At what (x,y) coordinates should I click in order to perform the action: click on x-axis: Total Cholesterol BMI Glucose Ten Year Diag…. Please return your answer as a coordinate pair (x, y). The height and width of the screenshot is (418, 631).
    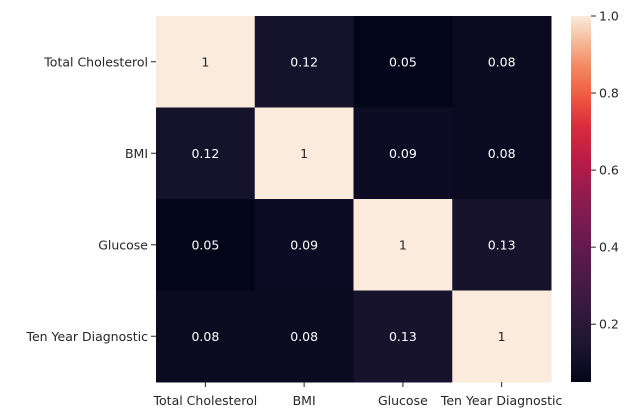
    Looking at the image, I should click on (358, 395).